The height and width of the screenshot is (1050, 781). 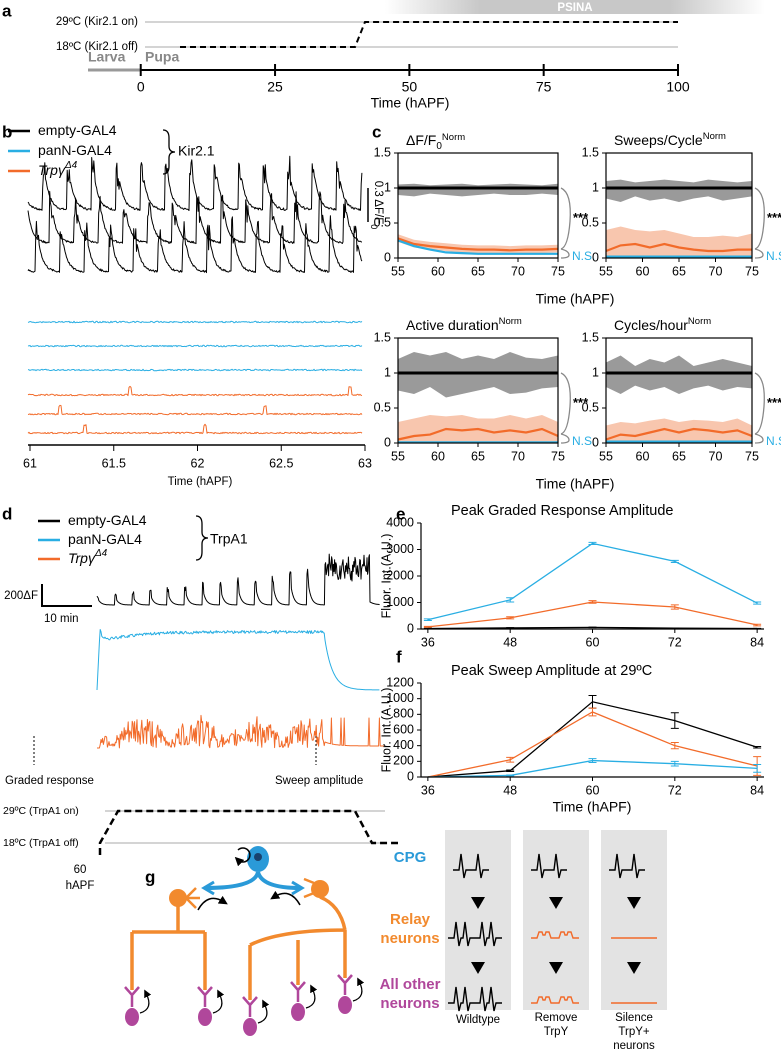 I want to click on relay-label: neurons, so click(x=409, y=938).